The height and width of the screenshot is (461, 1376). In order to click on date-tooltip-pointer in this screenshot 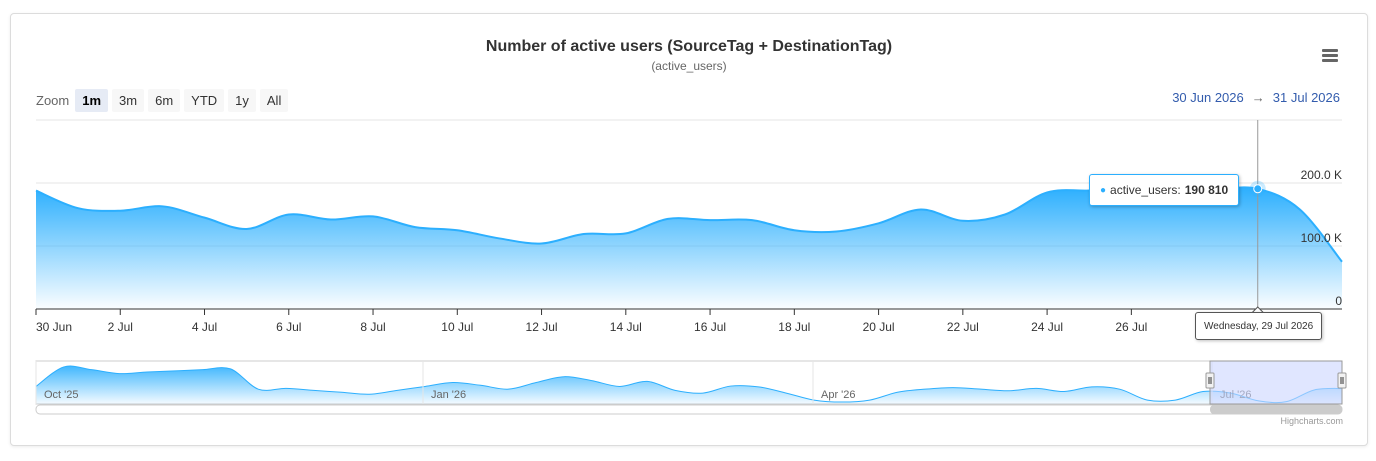, I will do `click(1258, 310)`.